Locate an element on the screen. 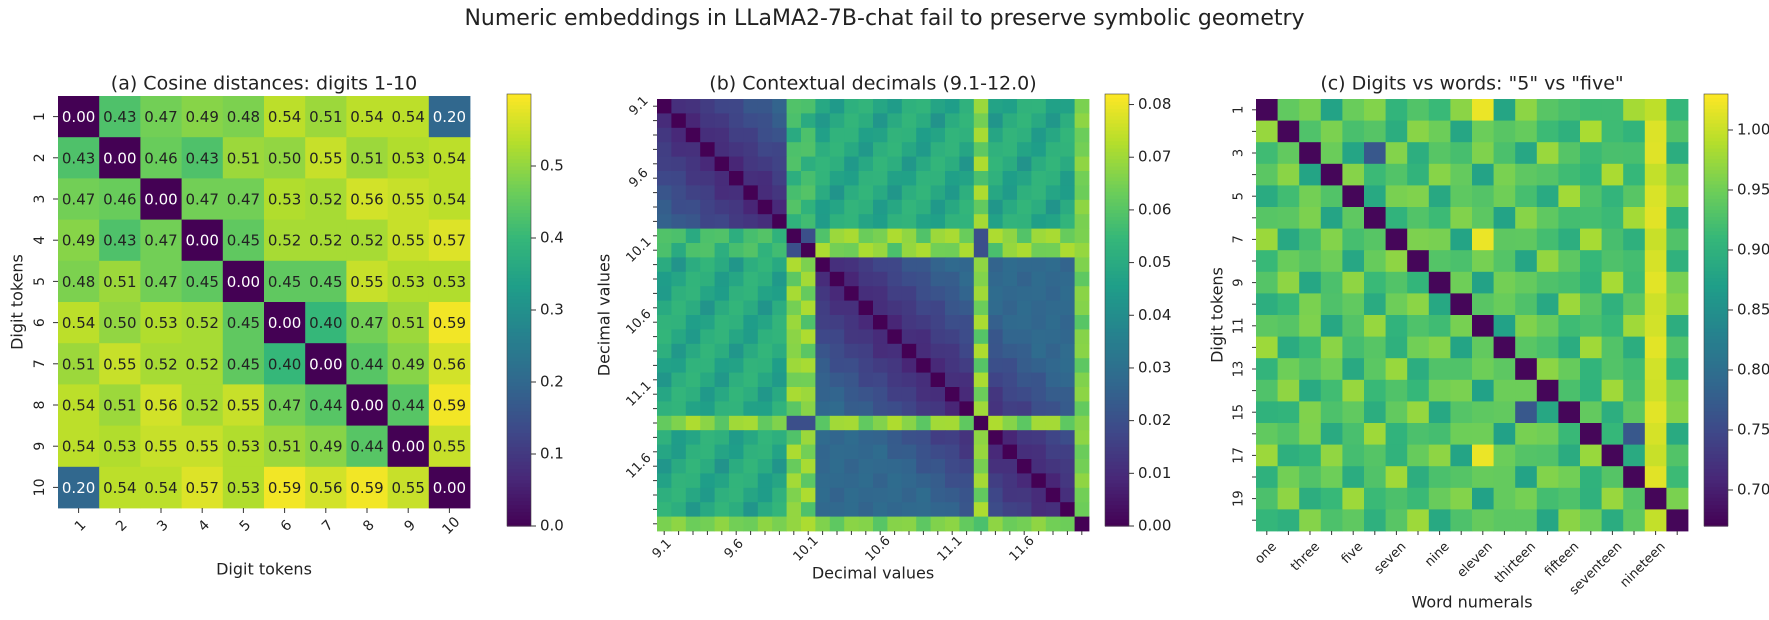  panel-a-cell-label: 0.50 is located at coordinates (119, 323).